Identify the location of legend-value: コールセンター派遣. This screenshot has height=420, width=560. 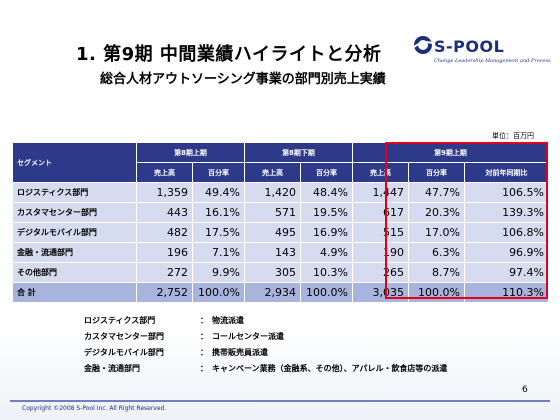
(248, 336).